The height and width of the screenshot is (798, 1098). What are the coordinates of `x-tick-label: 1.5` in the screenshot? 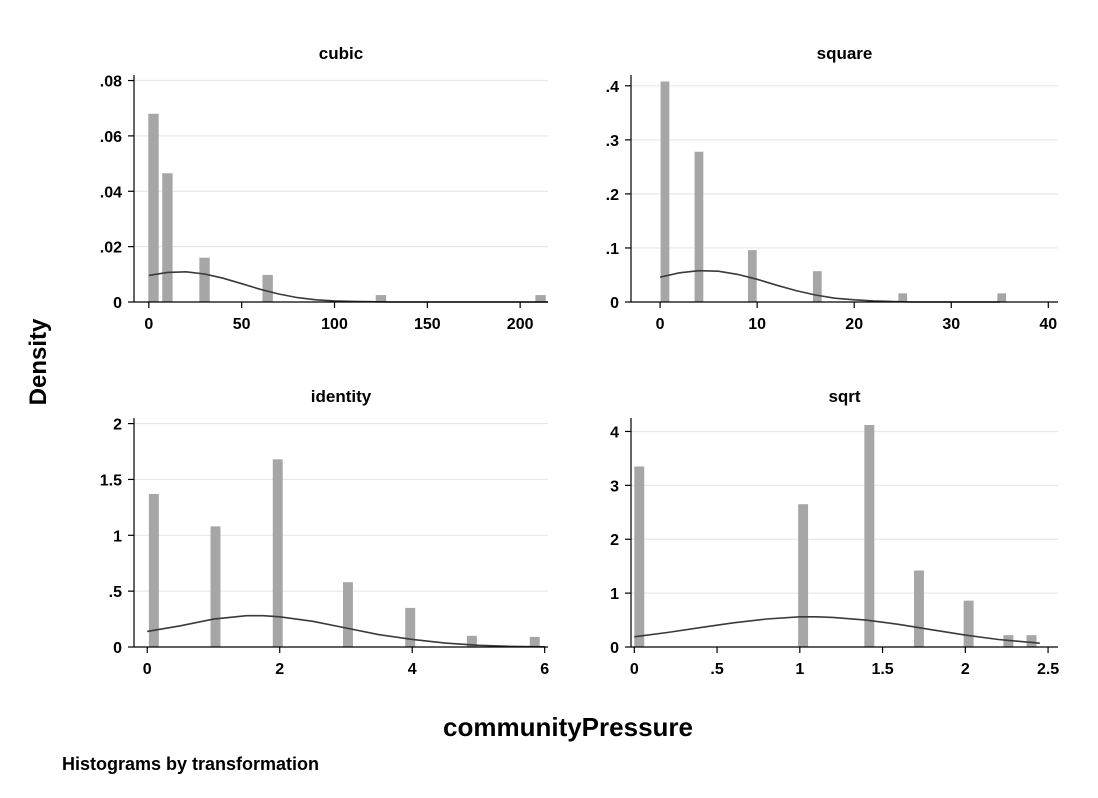 It's located at (882, 669).